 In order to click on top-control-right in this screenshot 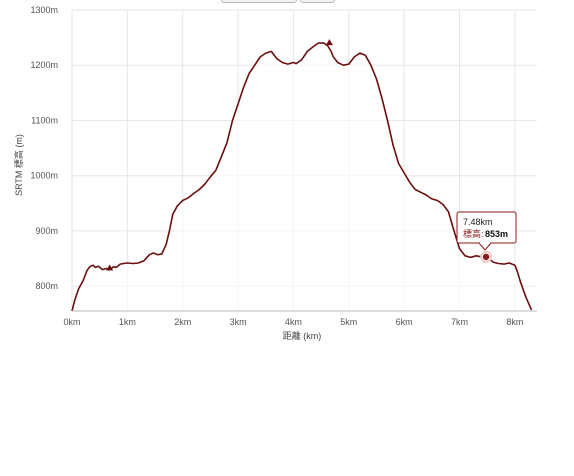, I will do `click(317, 1)`.